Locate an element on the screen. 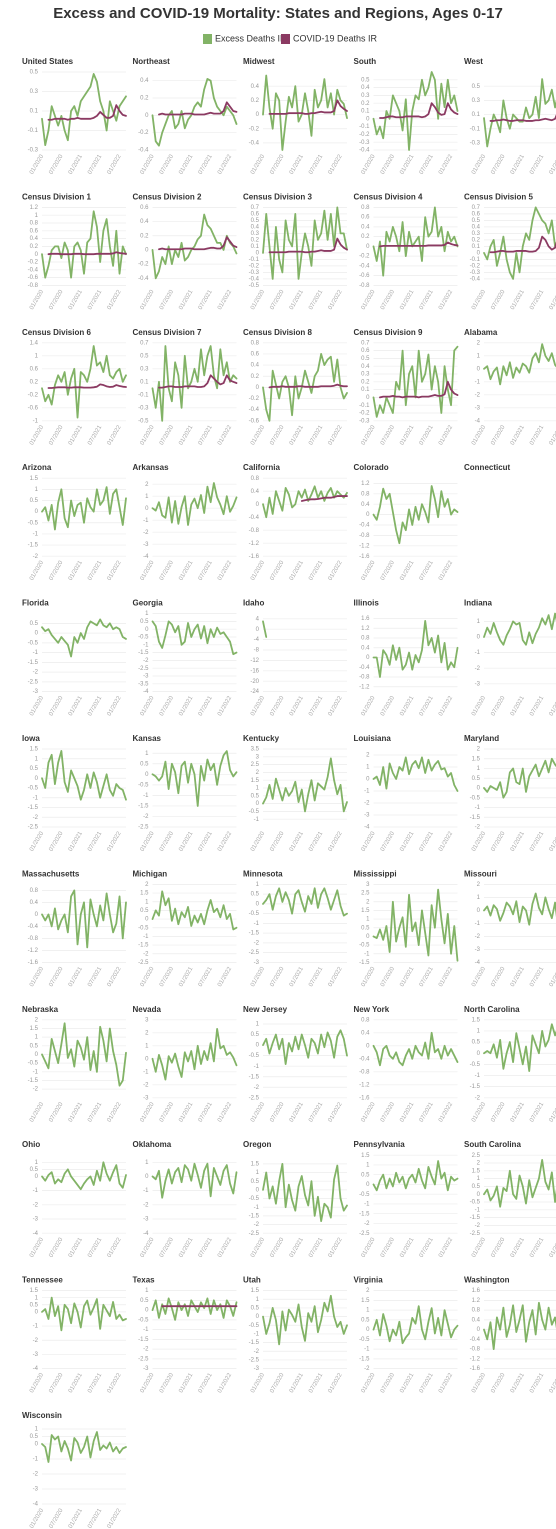  y-tick-label: -0.3 is located at coordinates (364, 143).